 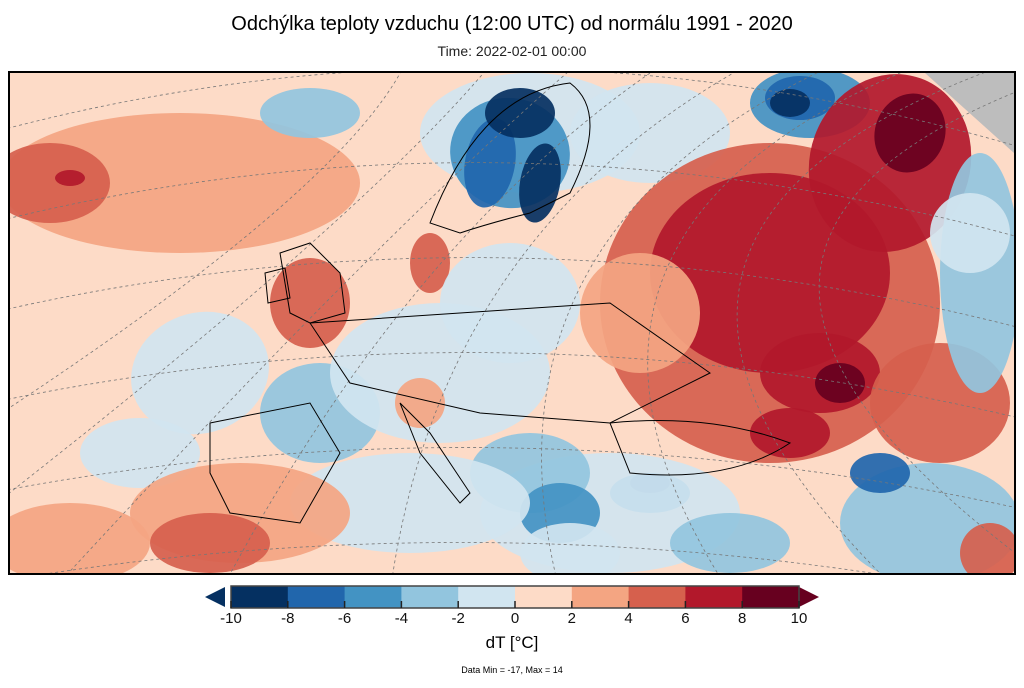 What do you see at coordinates (231, 618) in the screenshot?
I see `colorbar-tick-label: -10` at bounding box center [231, 618].